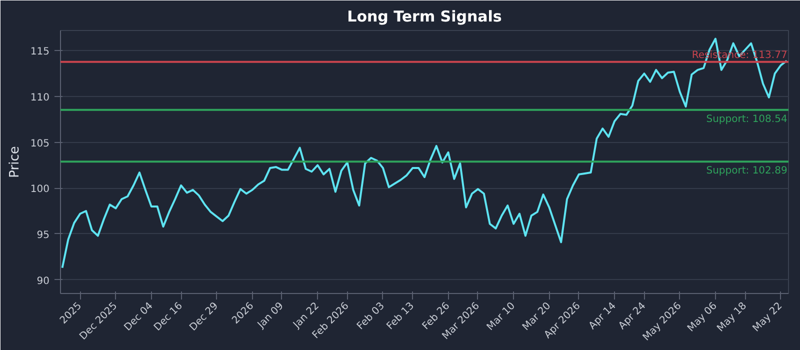 The width and height of the screenshot is (800, 350). I want to click on x-tick-label: Apr 24, so click(632, 316).